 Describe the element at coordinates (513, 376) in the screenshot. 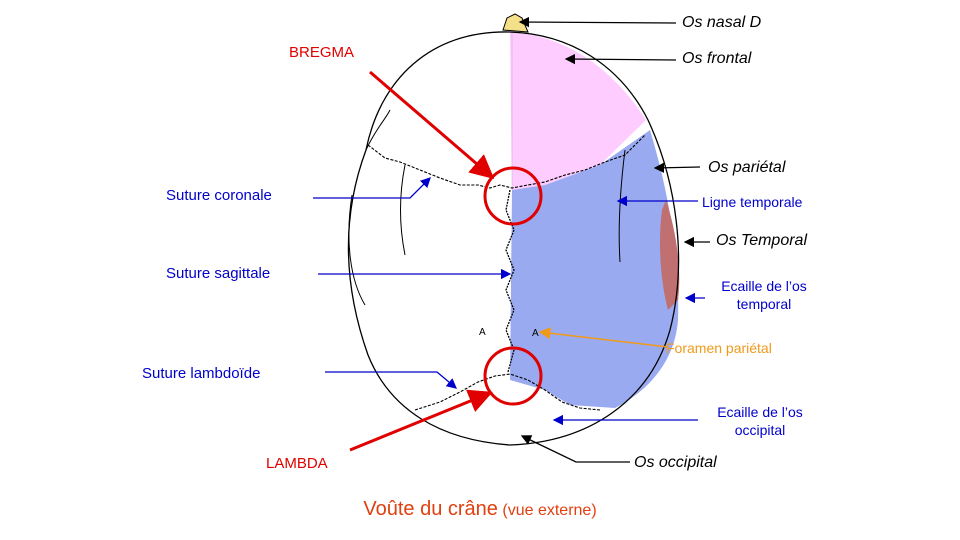

I see `lambda-circle` at that location.